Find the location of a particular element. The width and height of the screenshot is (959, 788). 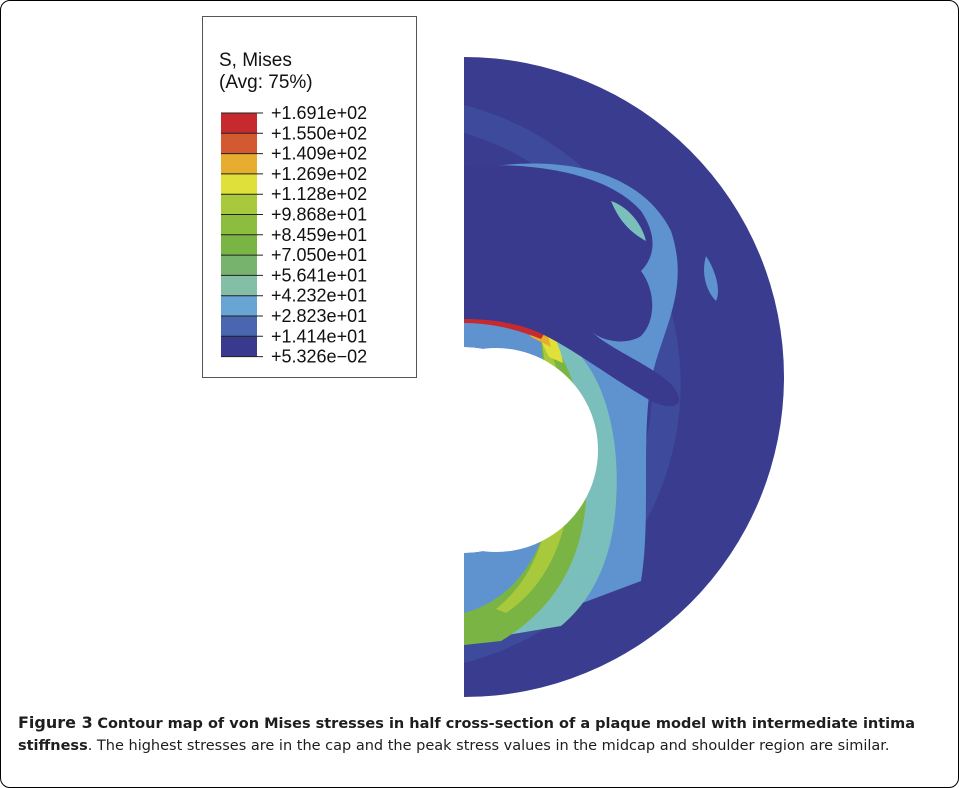

legend-label: +1.691e+02 is located at coordinates (319, 113).